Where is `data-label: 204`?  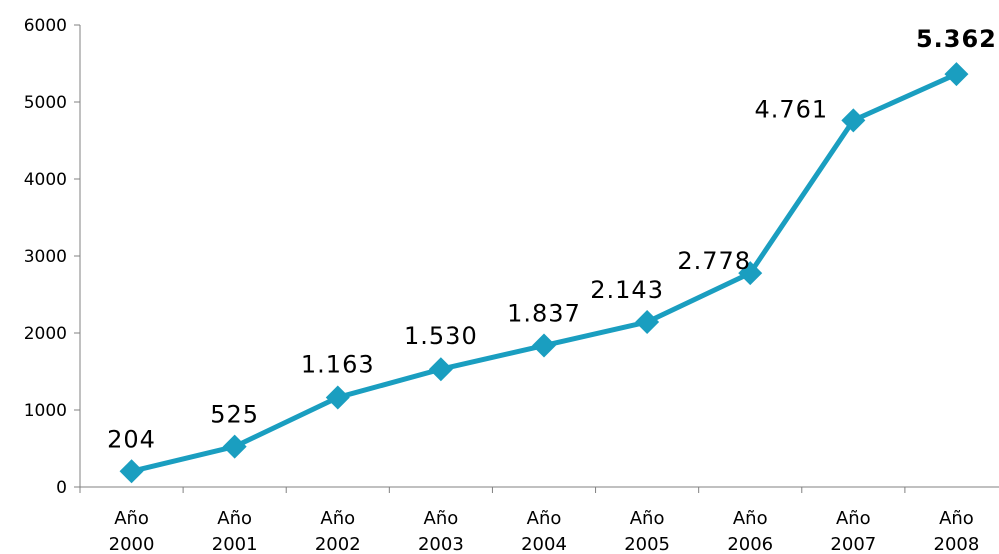
data-label: 204 is located at coordinates (131, 439).